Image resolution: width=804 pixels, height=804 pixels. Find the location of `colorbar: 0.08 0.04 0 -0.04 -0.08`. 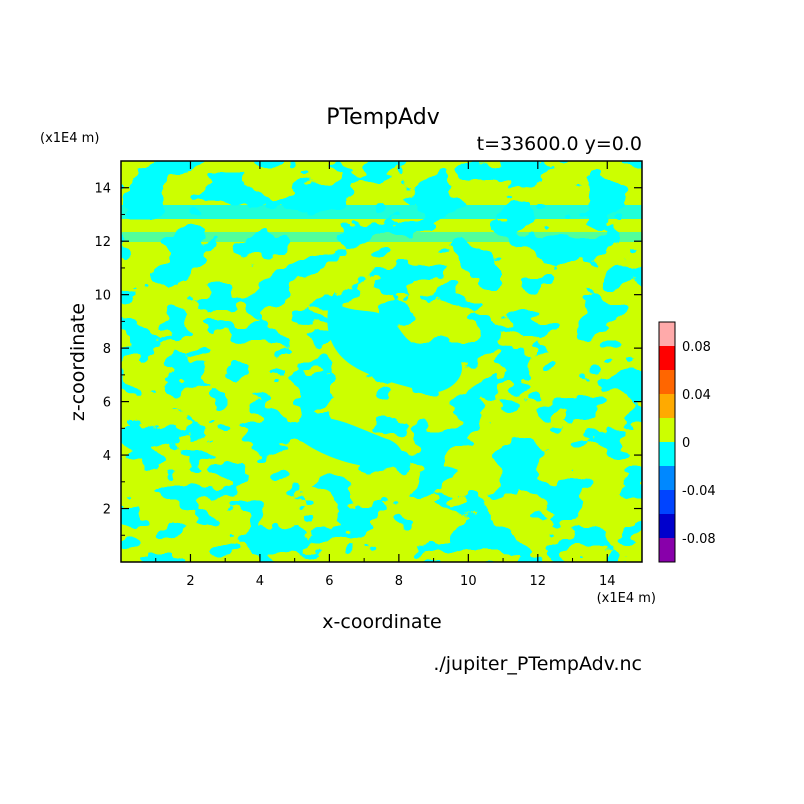

colorbar: 0.08 0.04 0 -0.04 -0.08 is located at coordinates (687, 442).